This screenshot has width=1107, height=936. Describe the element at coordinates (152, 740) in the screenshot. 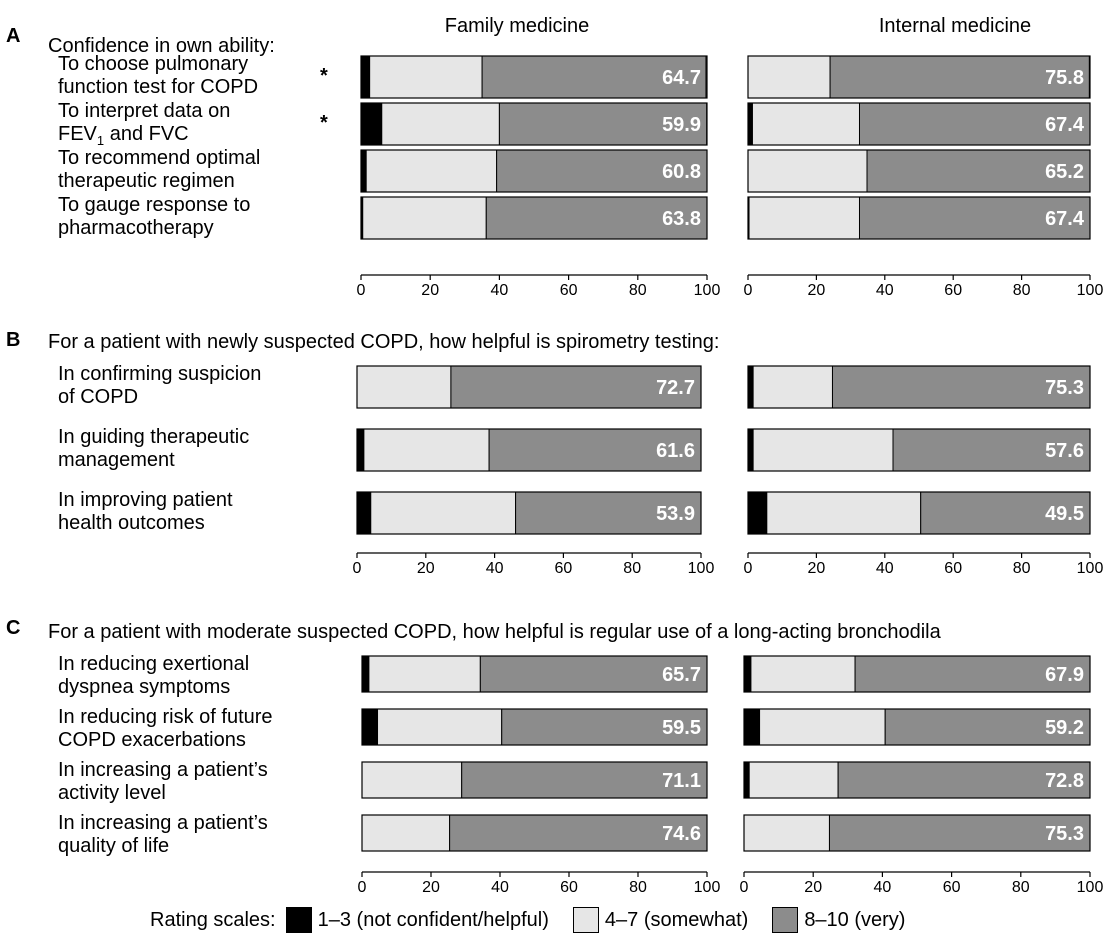

I see `row-label: COPD exacerbations` at that location.